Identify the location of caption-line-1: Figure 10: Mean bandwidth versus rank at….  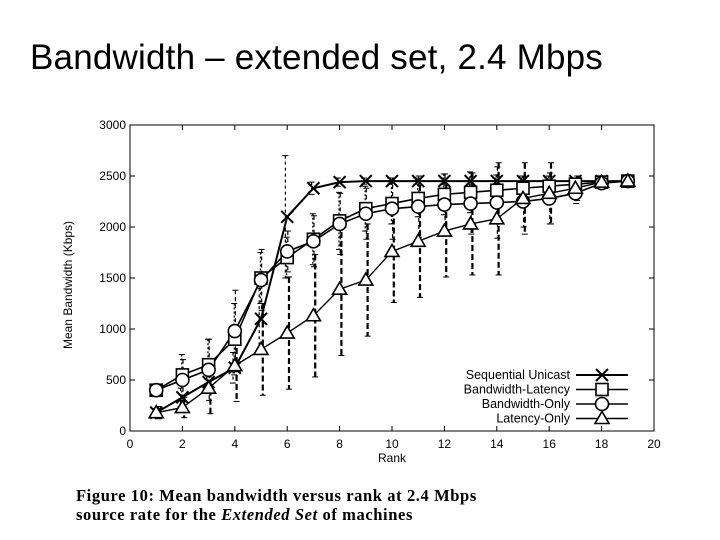
(276, 495).